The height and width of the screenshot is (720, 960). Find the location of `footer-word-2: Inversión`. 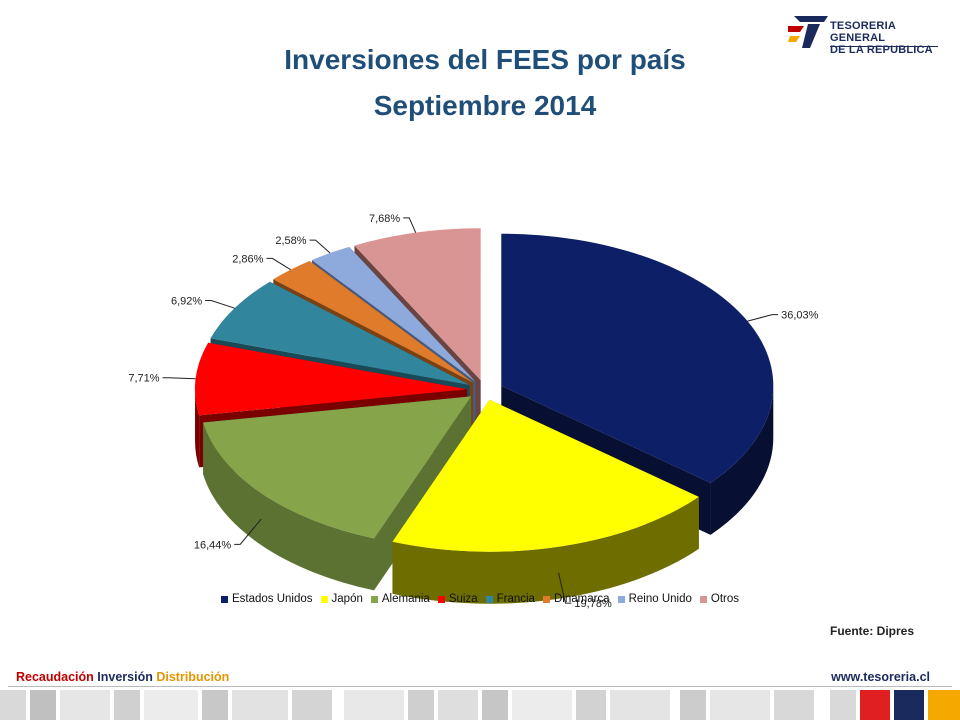

footer-word-2: Inversión is located at coordinates (125, 677).